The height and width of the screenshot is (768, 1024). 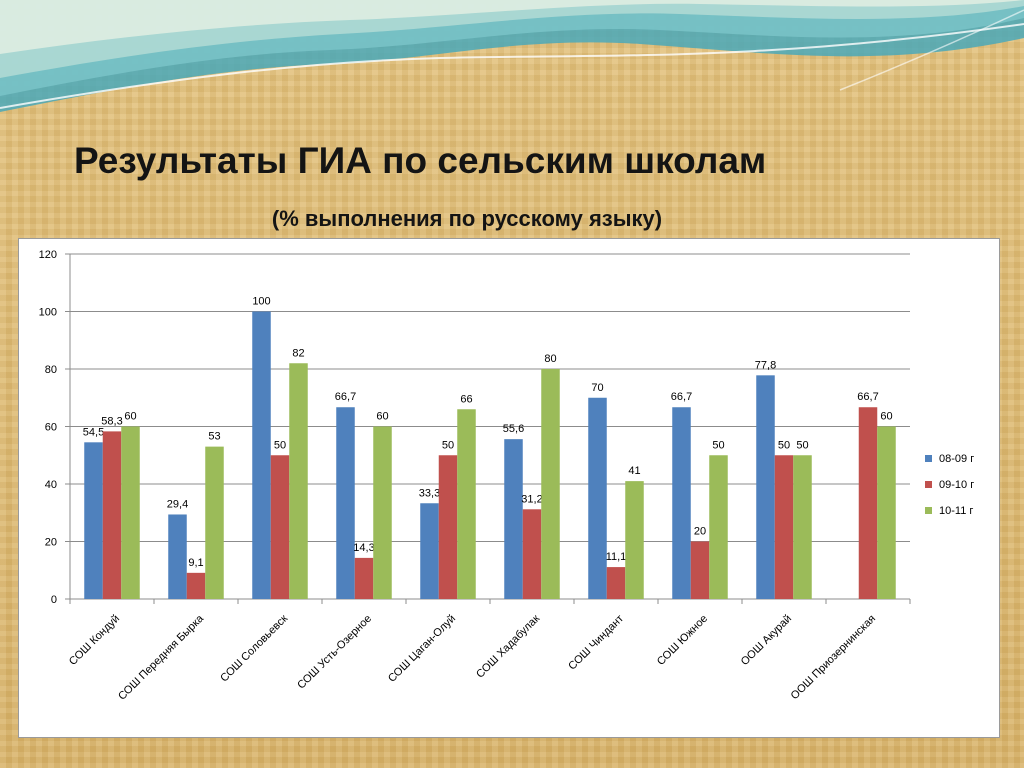 I want to click on chart-legend: 08-09 г 09-10 г 10-11 г, so click(x=960, y=491).